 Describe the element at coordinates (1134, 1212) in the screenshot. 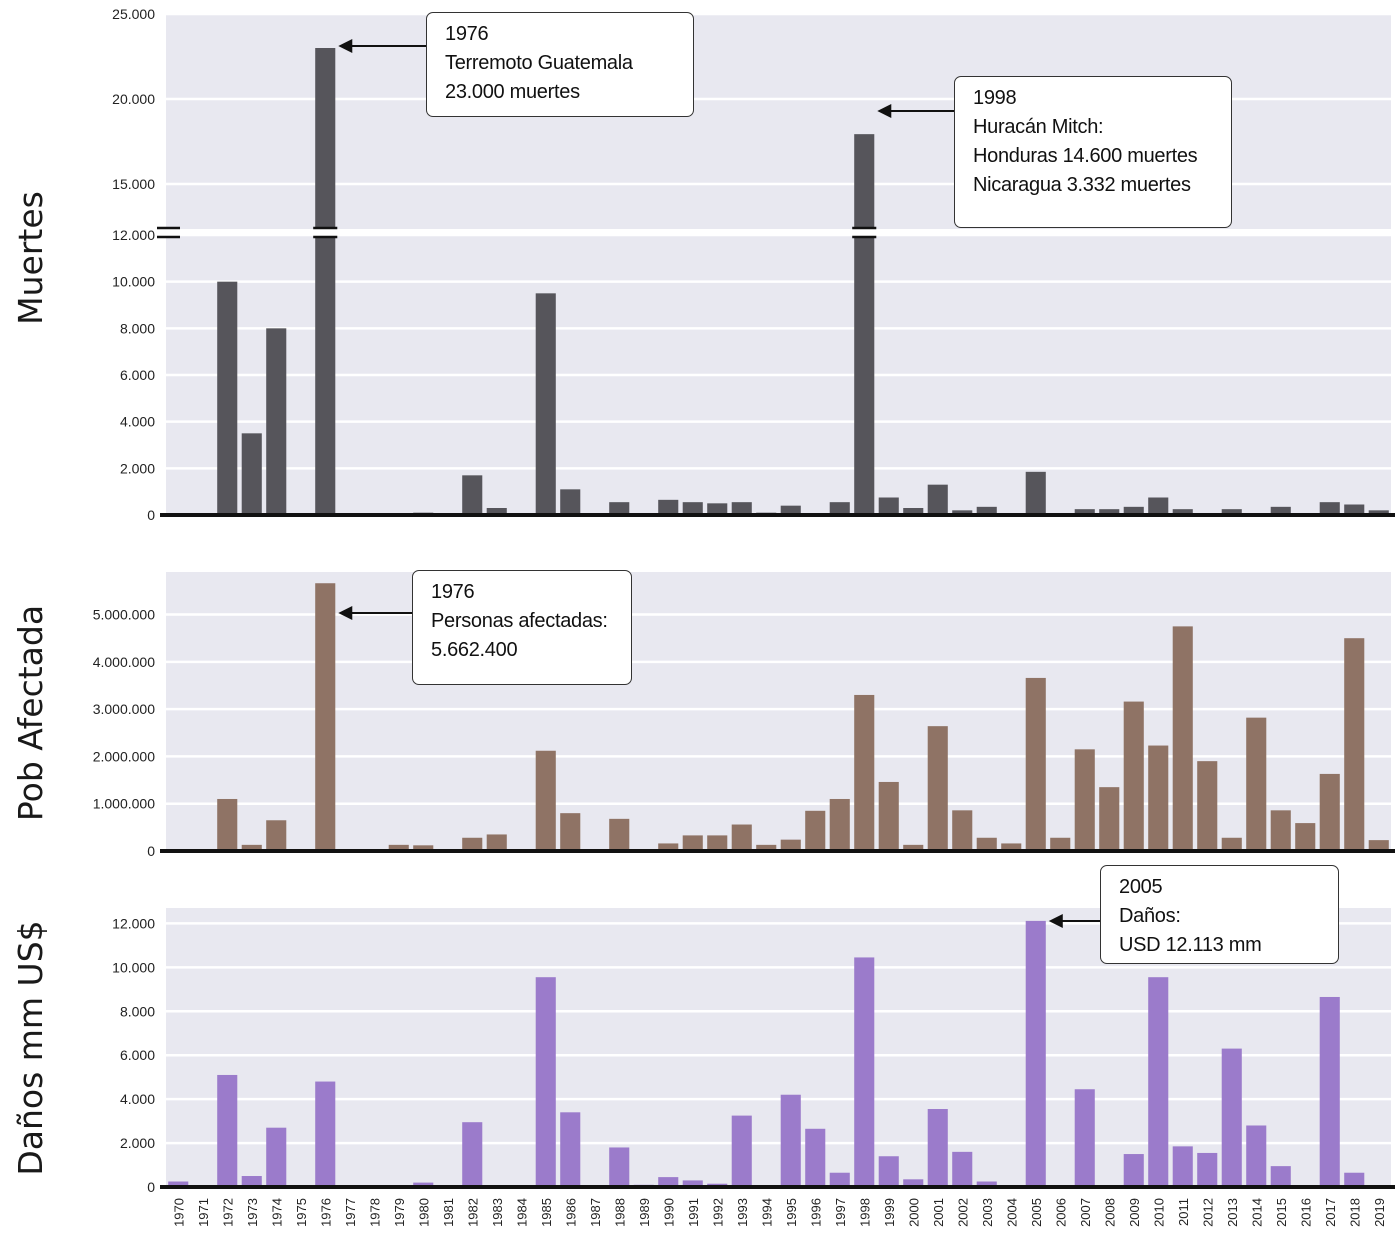

I see `x-tick-label: 2009` at that location.